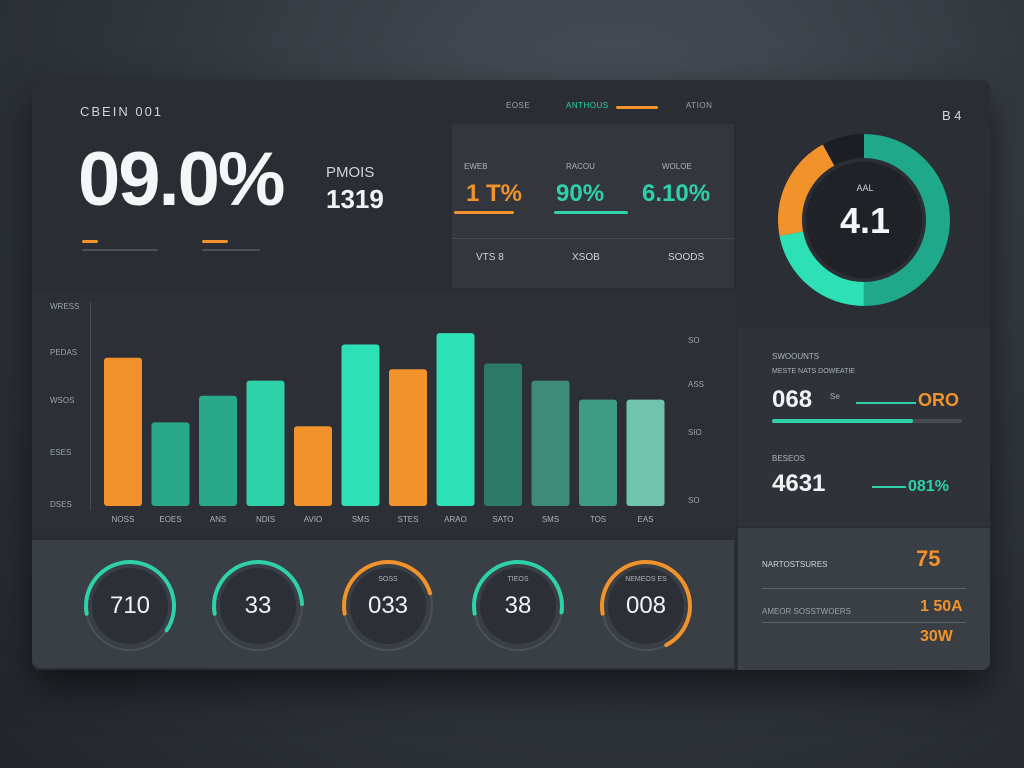 The height and width of the screenshot is (768, 1024). Describe the element at coordinates (170, 519) in the screenshot. I see `x-tick-label: EOES` at that location.